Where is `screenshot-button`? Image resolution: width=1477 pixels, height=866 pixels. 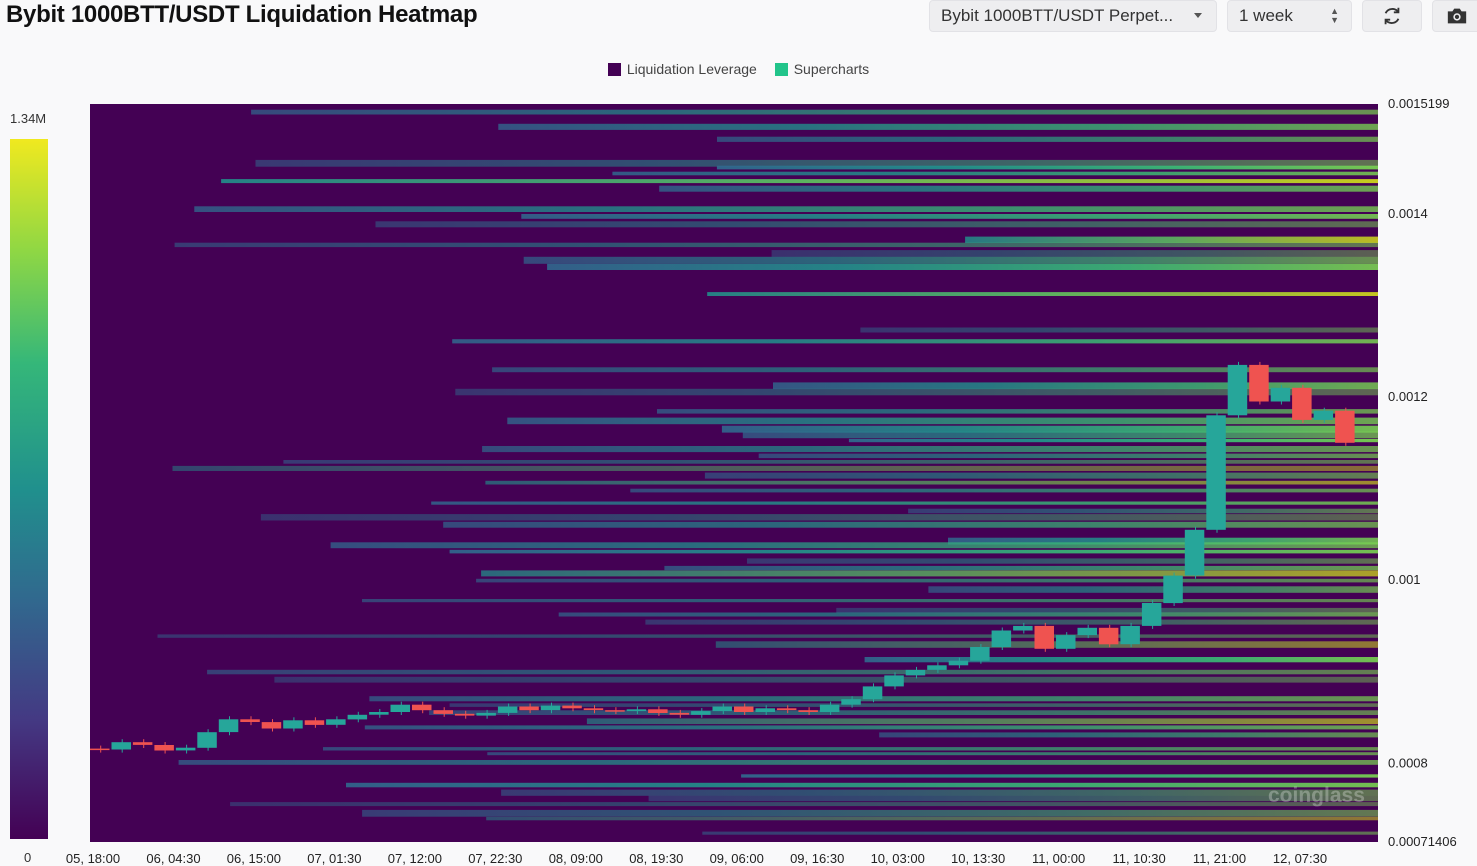 screenshot-button is located at coordinates (1454, 16).